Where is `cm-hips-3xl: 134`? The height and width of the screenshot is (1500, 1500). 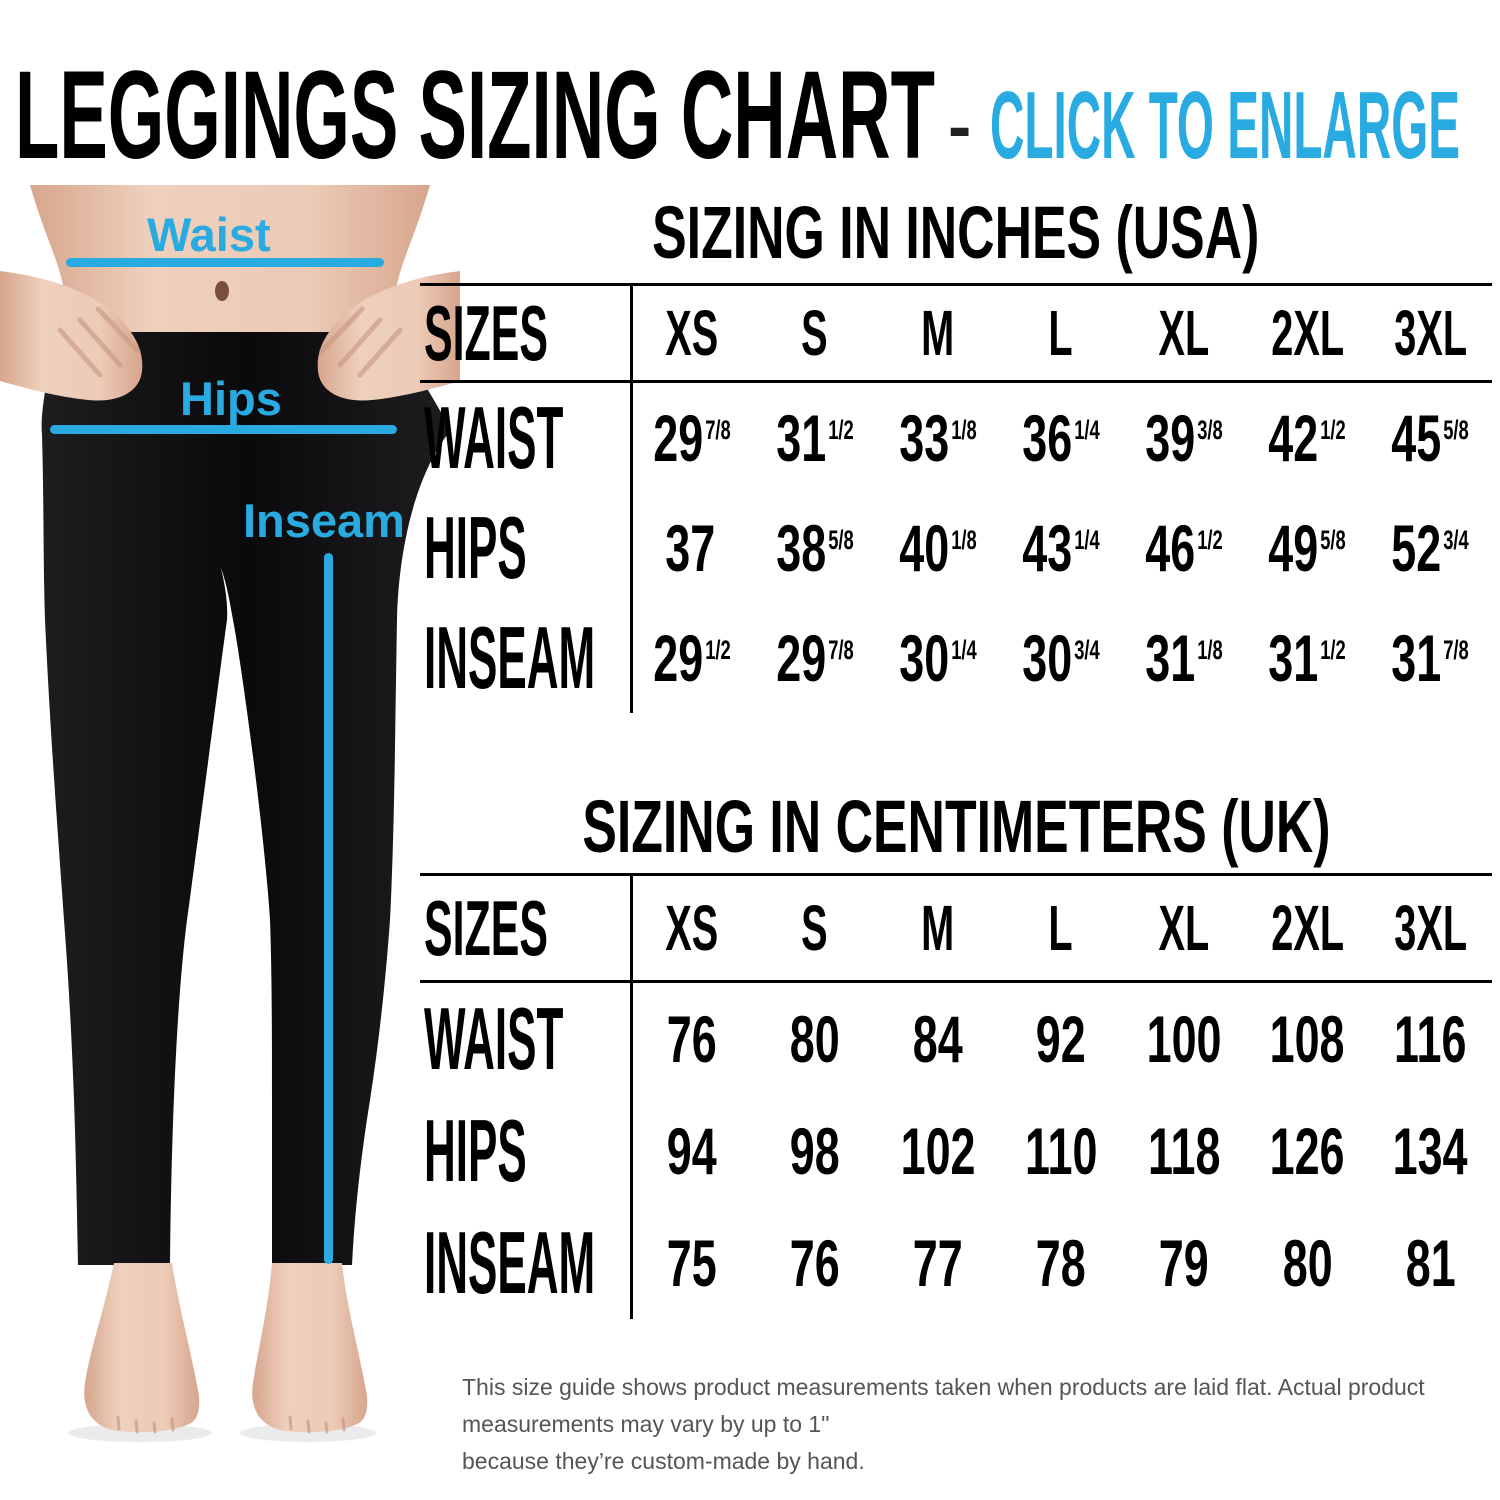 cm-hips-3xl: 134 is located at coordinates (1430, 1151).